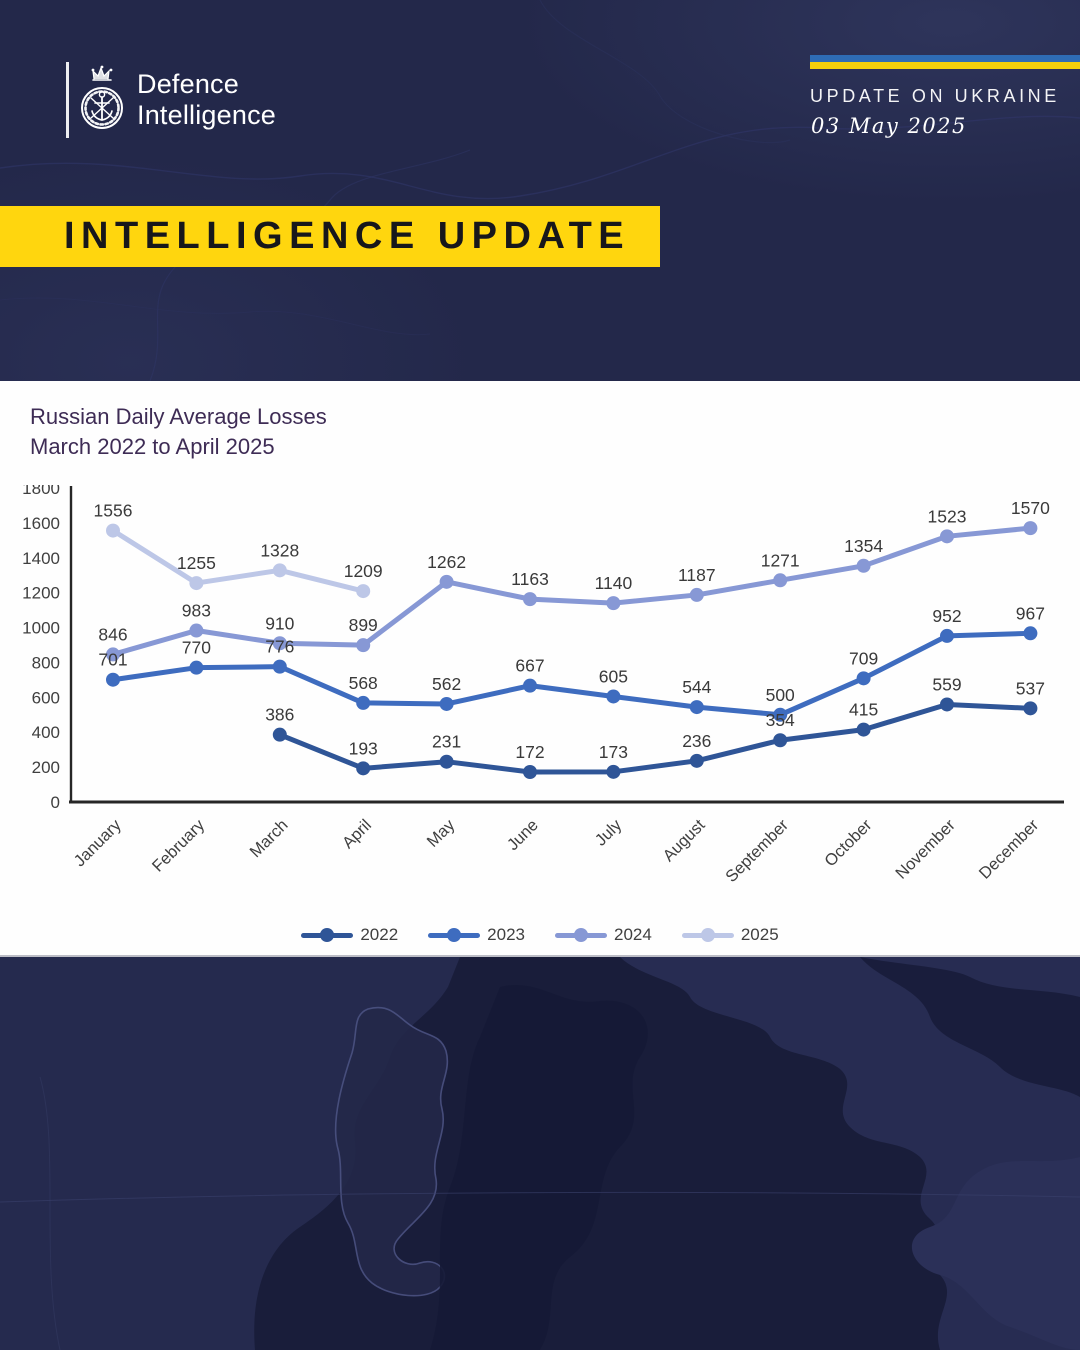  I want to click on x-tick-label: February, so click(179, 846).